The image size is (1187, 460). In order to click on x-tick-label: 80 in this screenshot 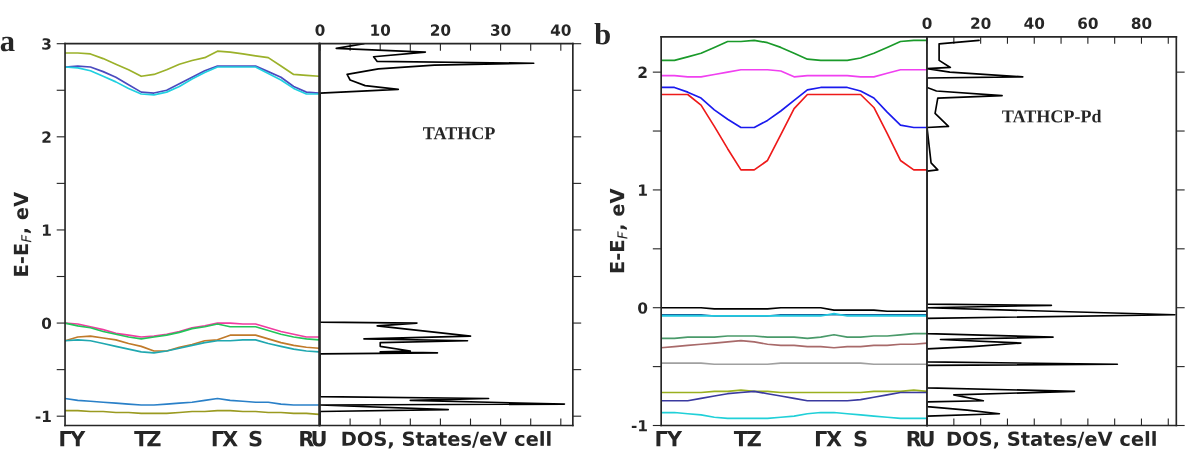, I will do `click(1141, 23)`.